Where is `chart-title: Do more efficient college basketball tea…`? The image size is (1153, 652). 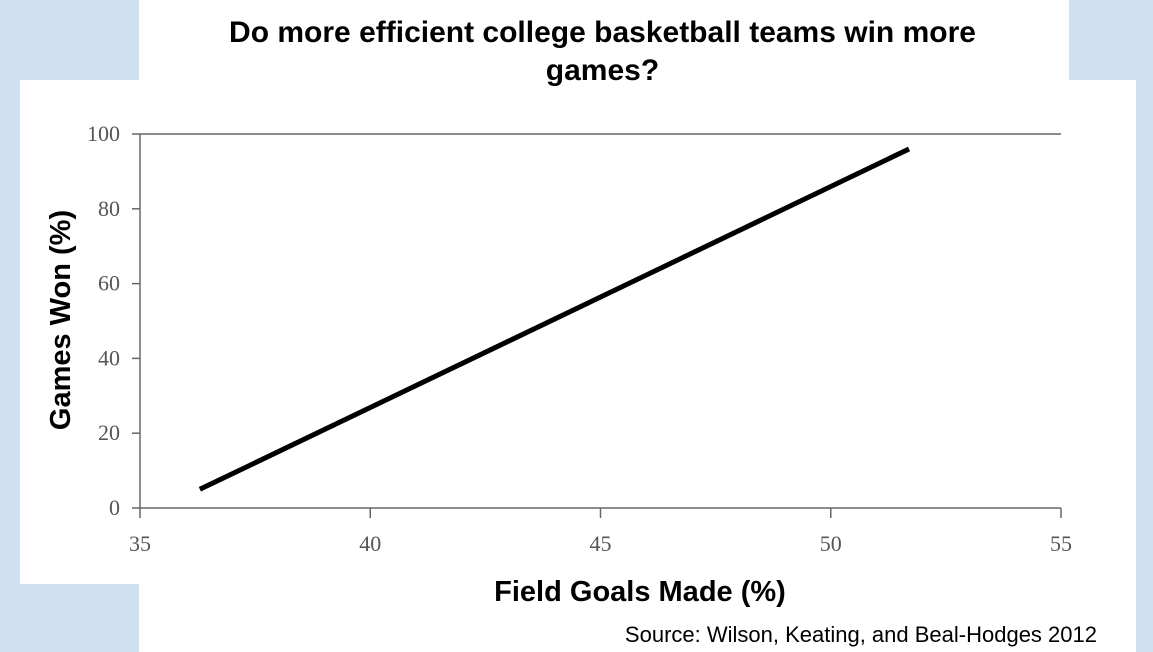 chart-title: Do more efficient college basketball tea… is located at coordinates (602, 51).